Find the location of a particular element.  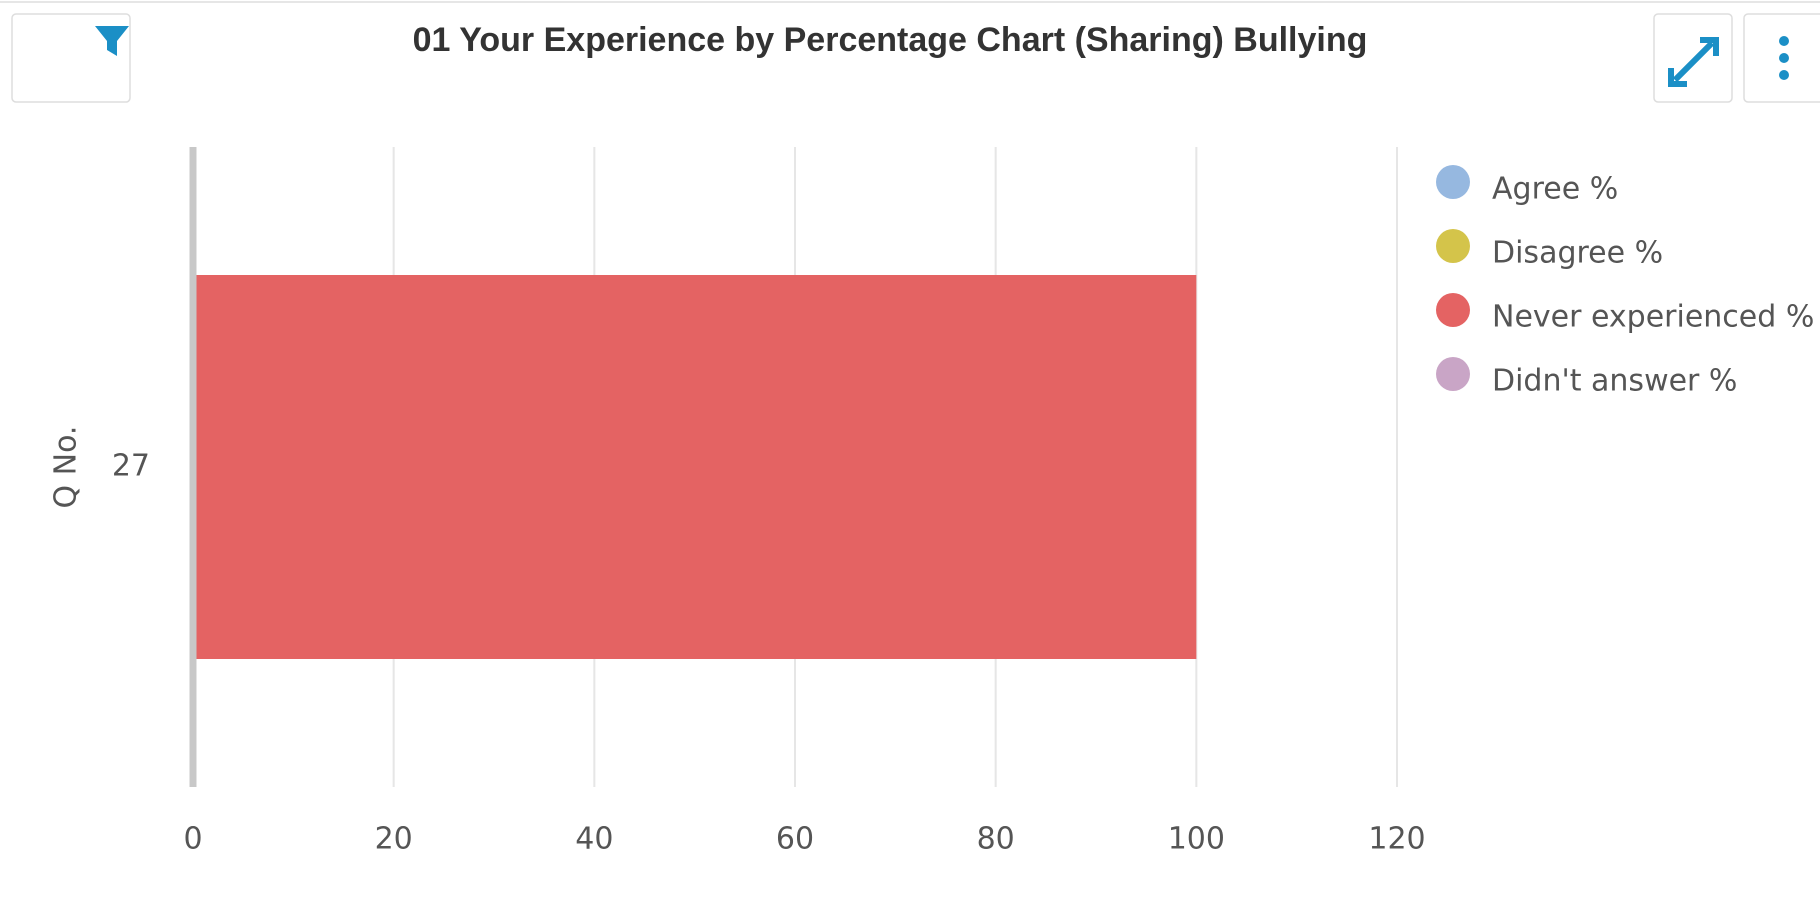

legend-label: Never experienced % is located at coordinates (1653, 317).